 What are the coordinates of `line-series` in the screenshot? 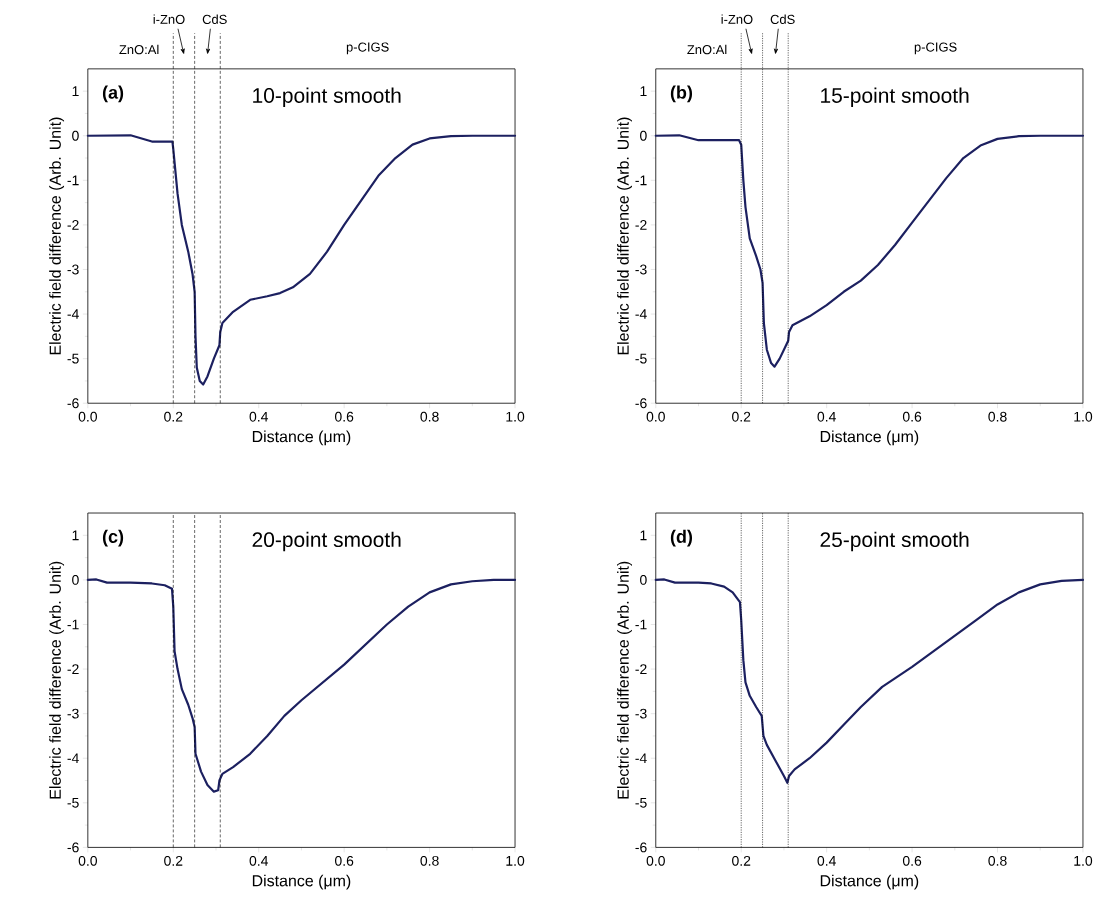 It's located at (301, 260).